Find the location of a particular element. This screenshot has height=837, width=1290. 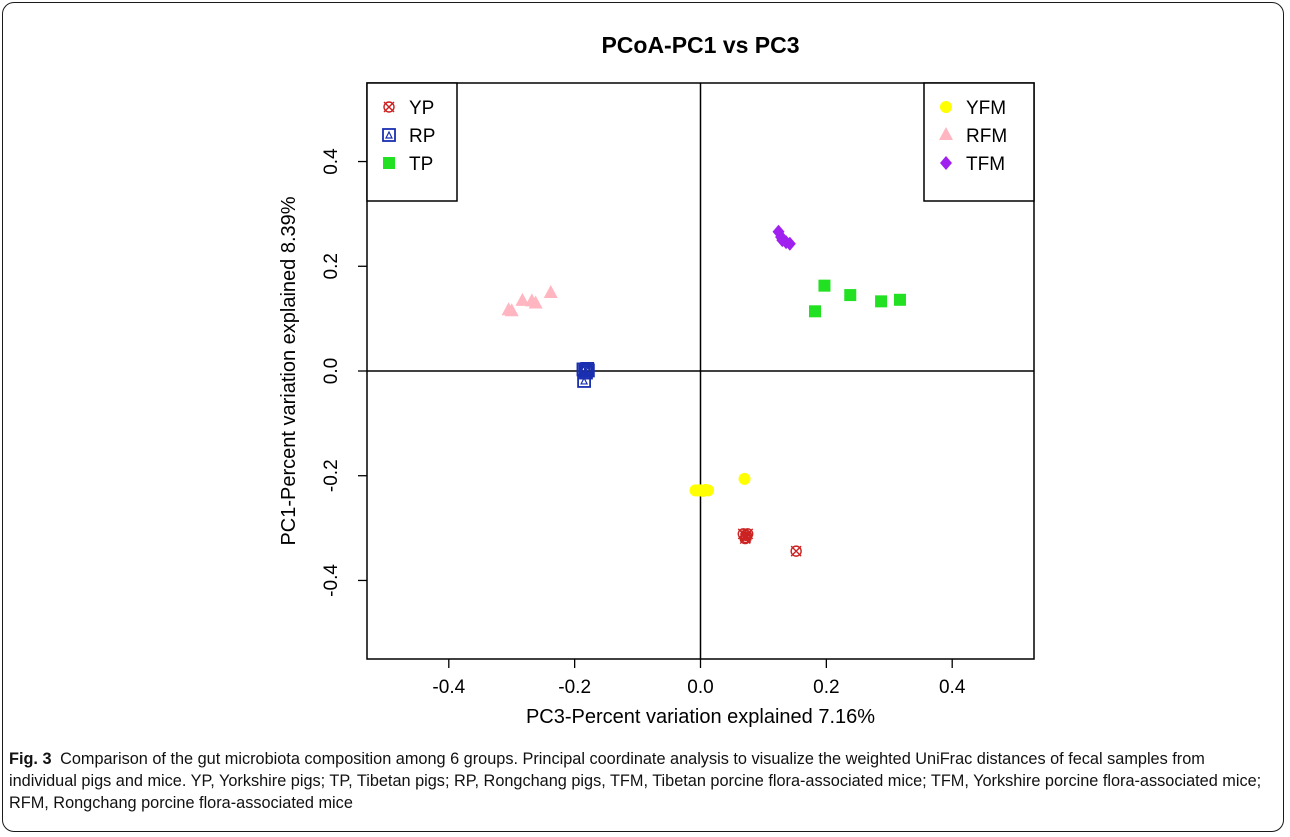

legend-box is located at coordinates (412, 142).